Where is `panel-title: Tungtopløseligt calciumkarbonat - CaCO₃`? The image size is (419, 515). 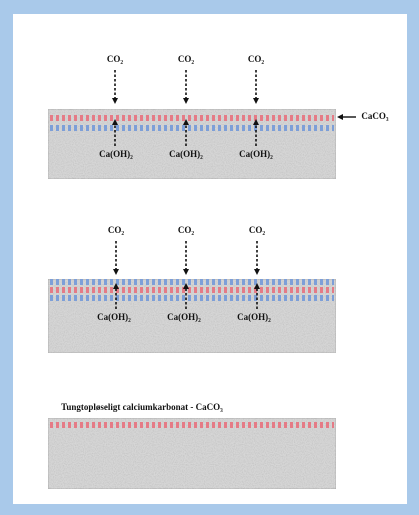 panel-title: Tungtopløseligt calciumkarbonat - CaCO₃ is located at coordinates (142, 407).